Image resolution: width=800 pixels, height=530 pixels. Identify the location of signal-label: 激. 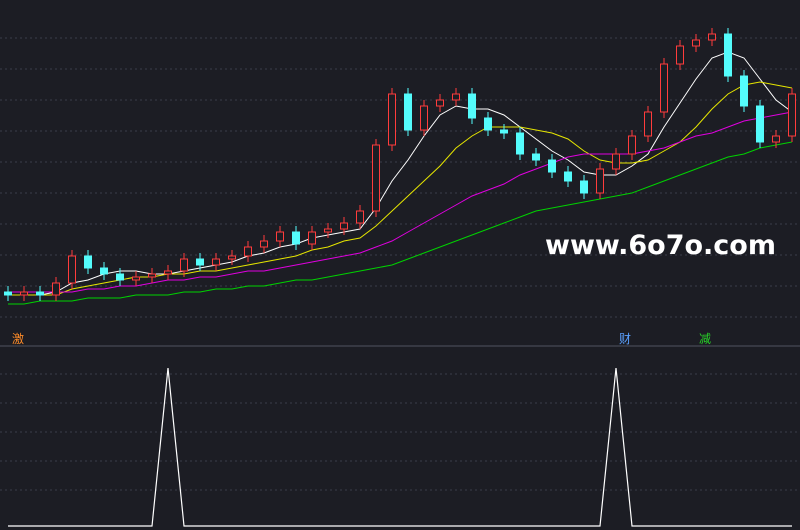
(18, 339).